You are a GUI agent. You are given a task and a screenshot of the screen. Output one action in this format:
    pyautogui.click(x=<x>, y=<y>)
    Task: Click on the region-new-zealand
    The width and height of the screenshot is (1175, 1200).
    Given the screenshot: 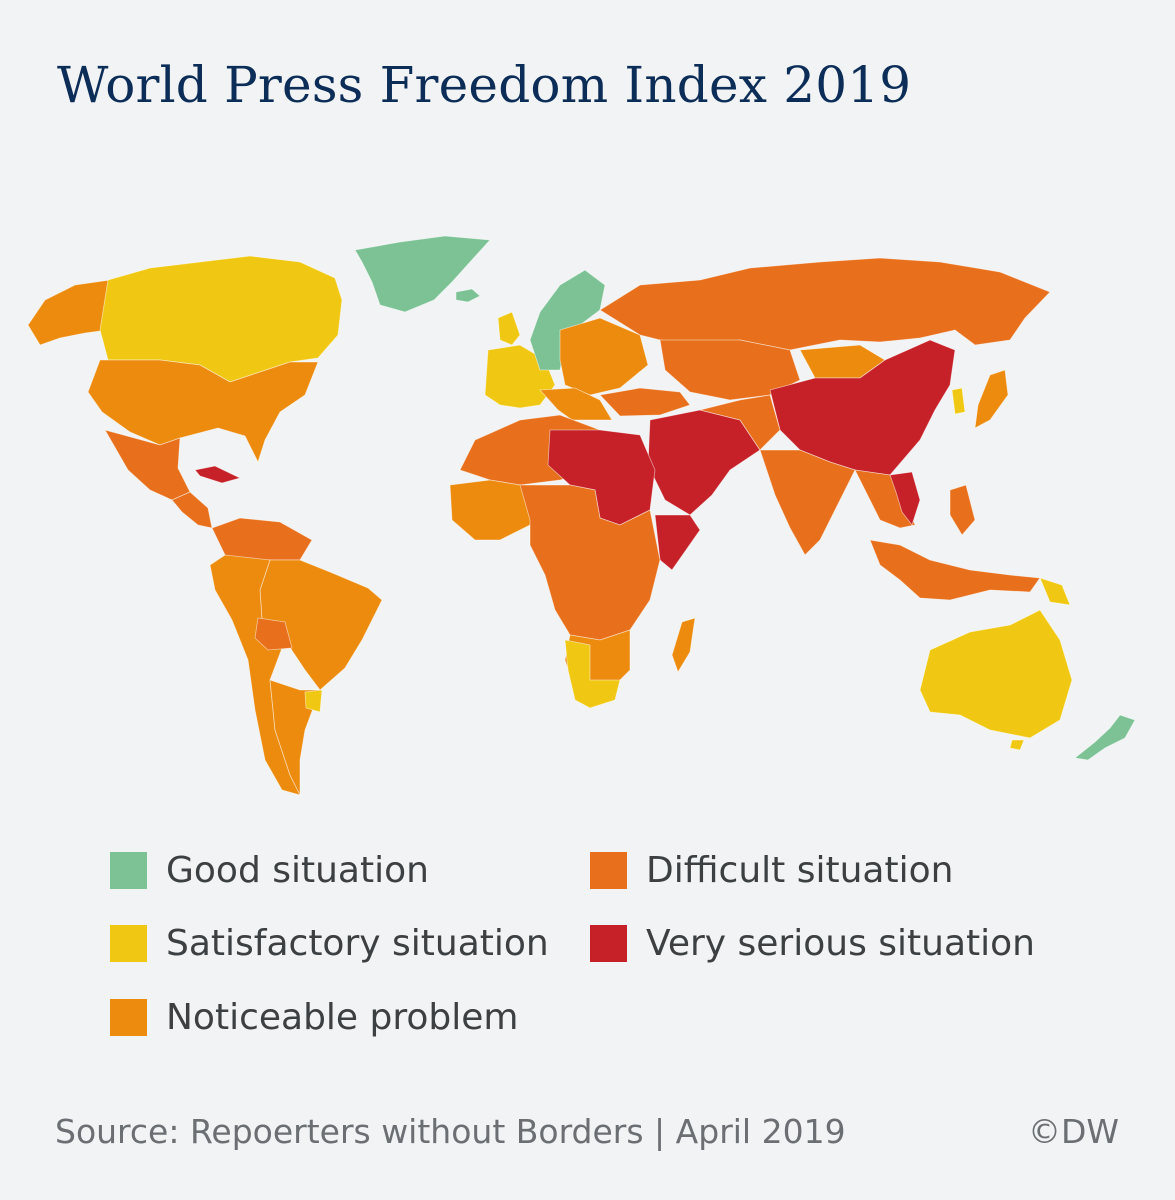 What is the action you would take?
    pyautogui.click(x=1105, y=737)
    